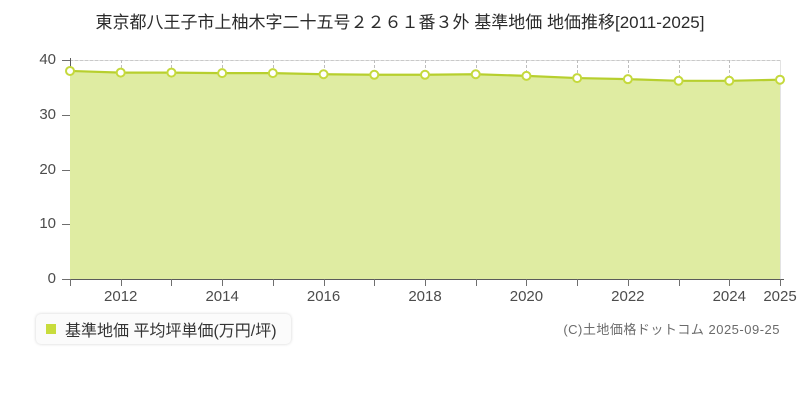 The image size is (800, 400). Describe the element at coordinates (47, 224) in the screenshot. I see `y-tick-label: 10` at that location.